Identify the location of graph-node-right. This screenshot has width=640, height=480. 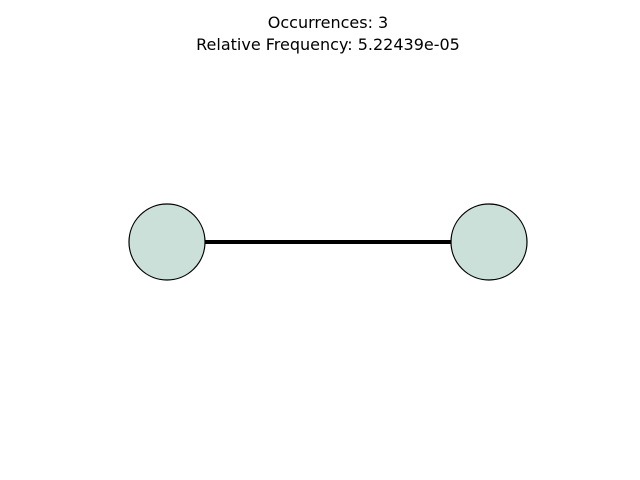
(489, 242).